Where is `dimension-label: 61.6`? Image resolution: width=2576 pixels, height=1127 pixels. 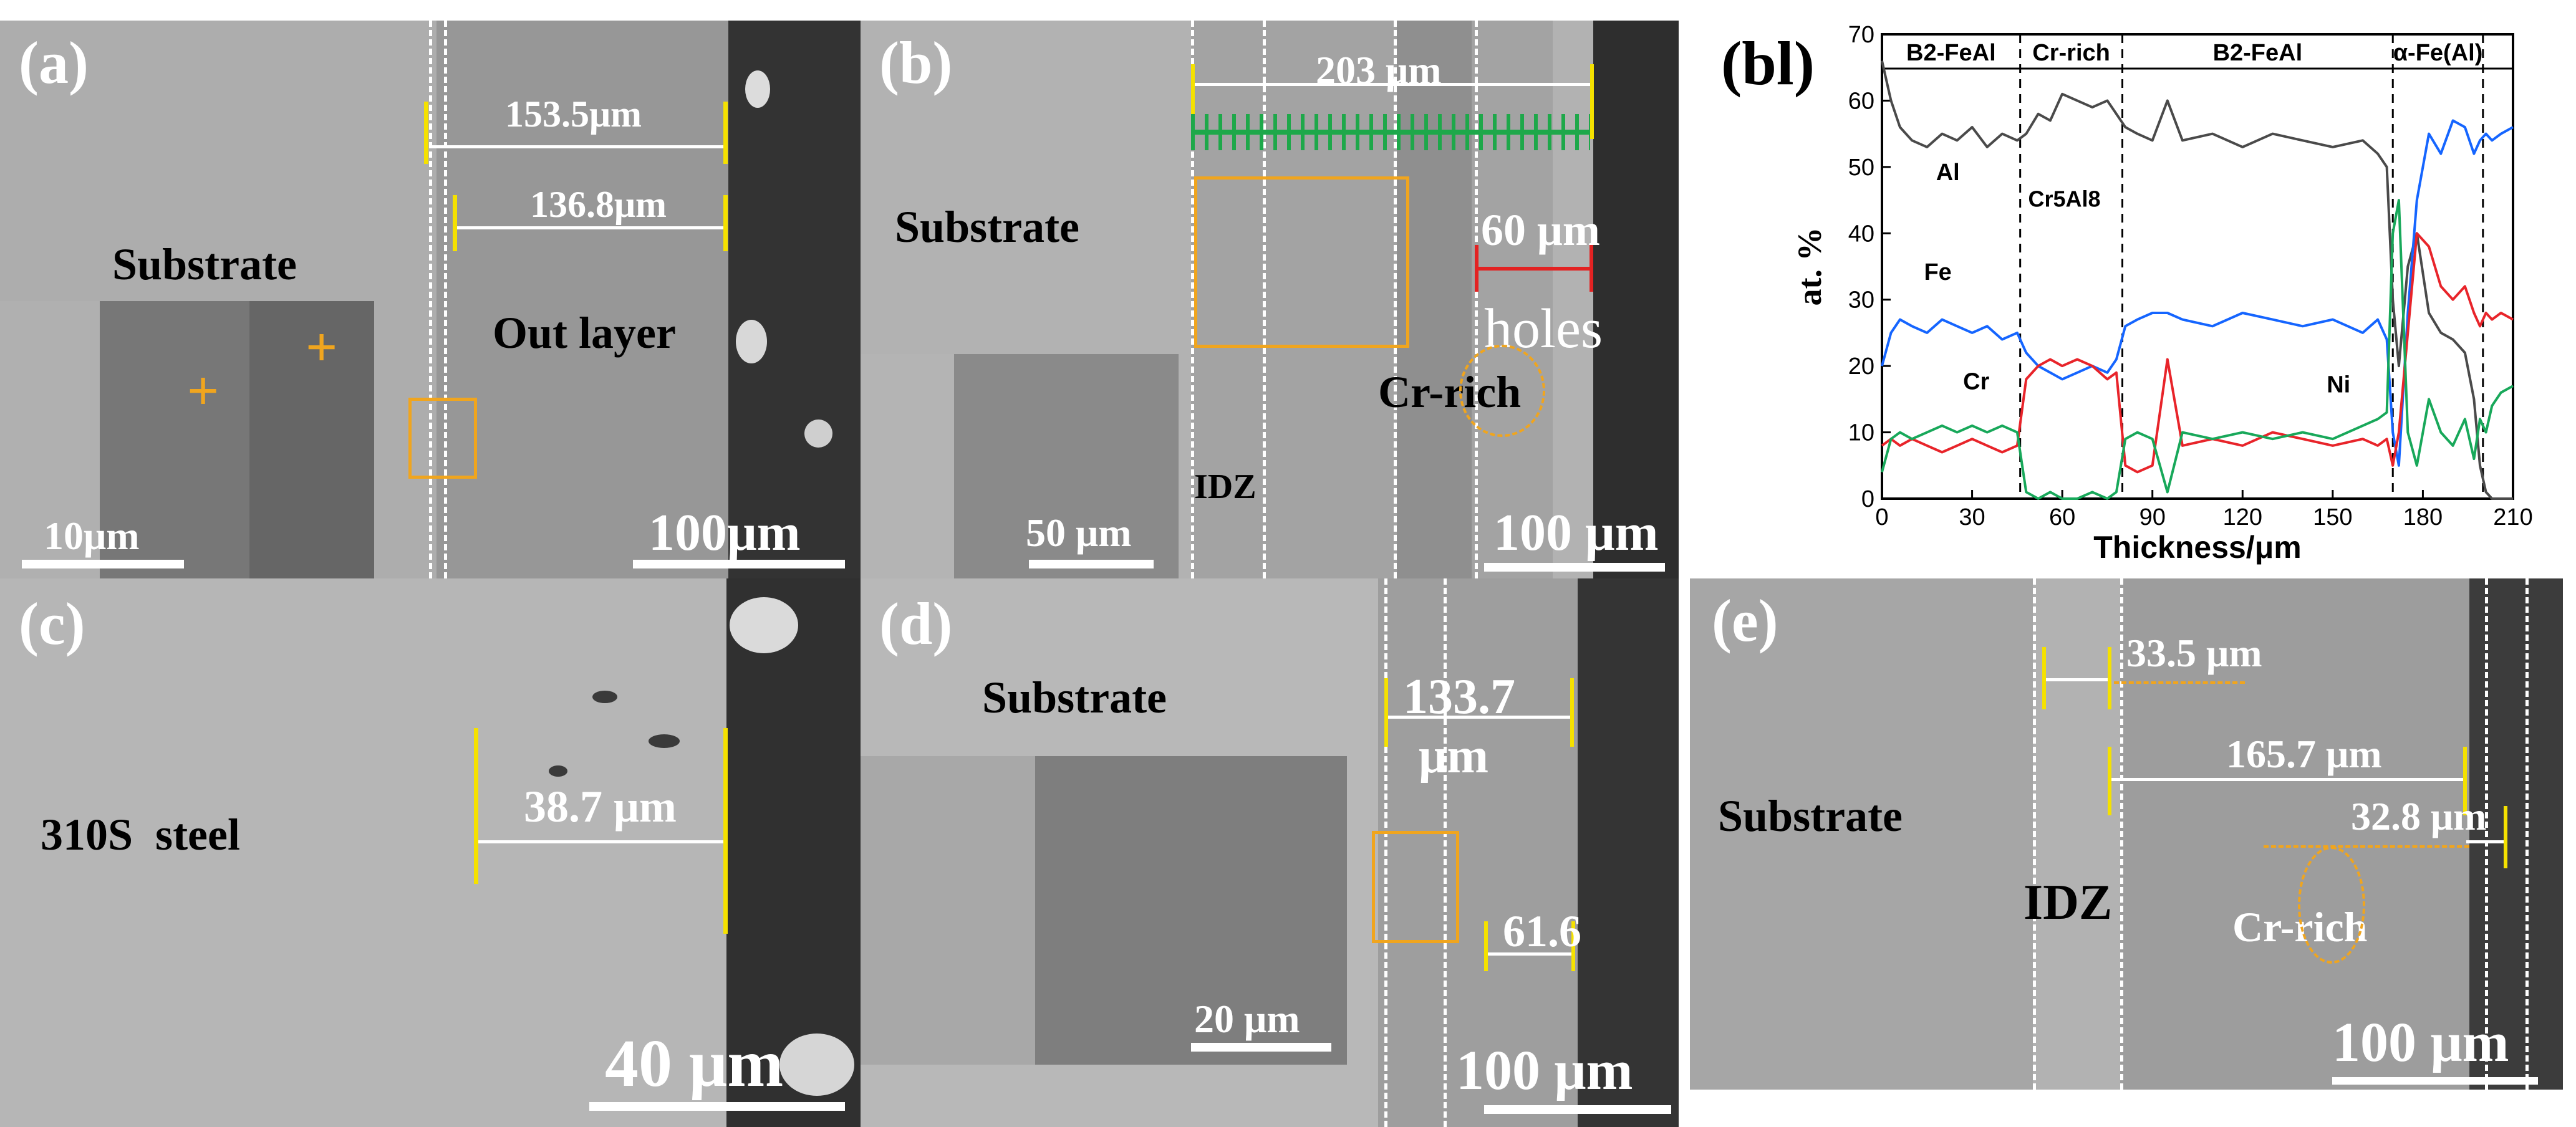
dimension-label: 61.6 is located at coordinates (1542, 931).